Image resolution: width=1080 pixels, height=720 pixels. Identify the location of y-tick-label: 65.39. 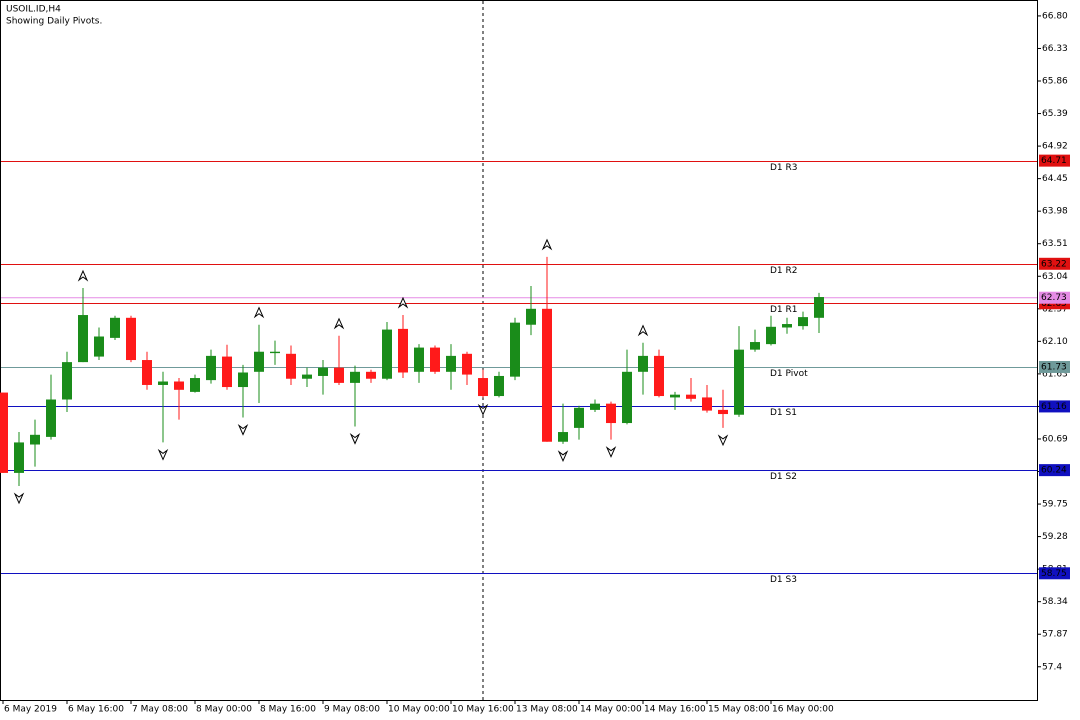
(1055, 114).